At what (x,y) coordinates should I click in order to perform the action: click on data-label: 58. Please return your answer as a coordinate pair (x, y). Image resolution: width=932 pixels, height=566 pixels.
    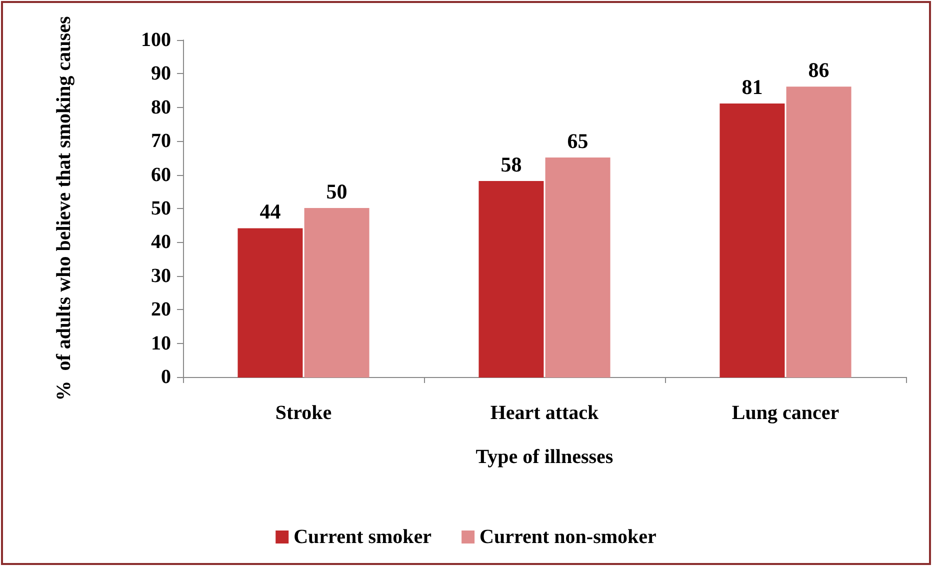
    Looking at the image, I should click on (511, 164).